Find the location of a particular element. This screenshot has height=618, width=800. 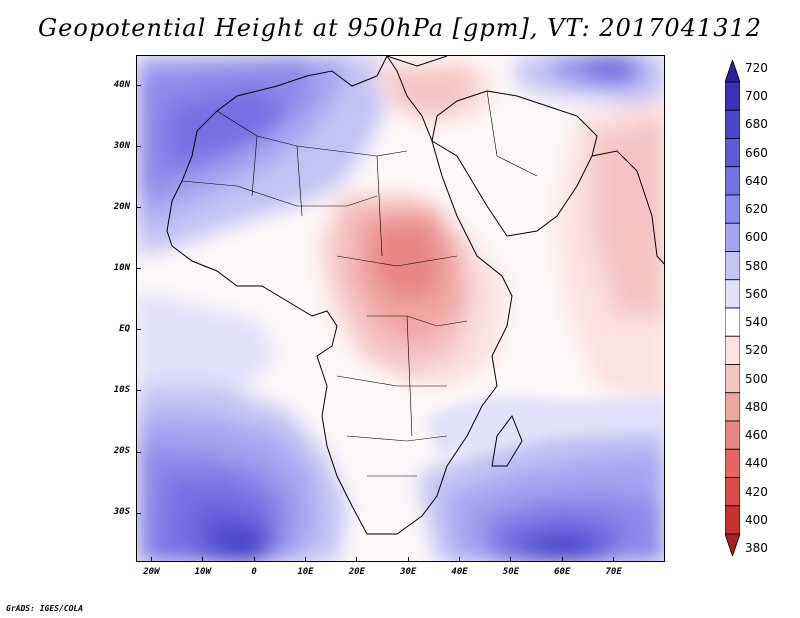

colorbar-label: 420 is located at coordinates (756, 491).